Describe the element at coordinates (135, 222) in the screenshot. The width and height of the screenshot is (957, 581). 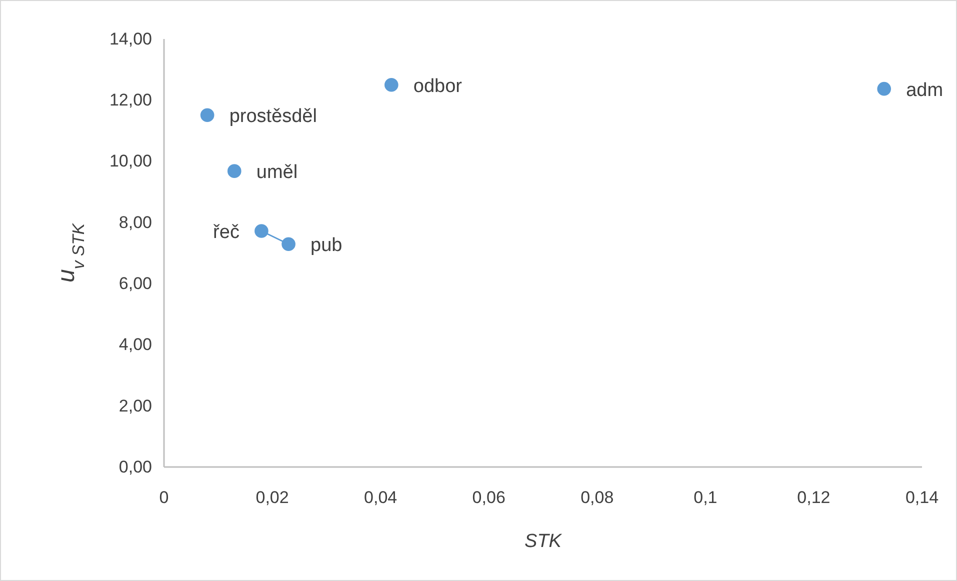
I see `y-tick-label: 8,00` at that location.